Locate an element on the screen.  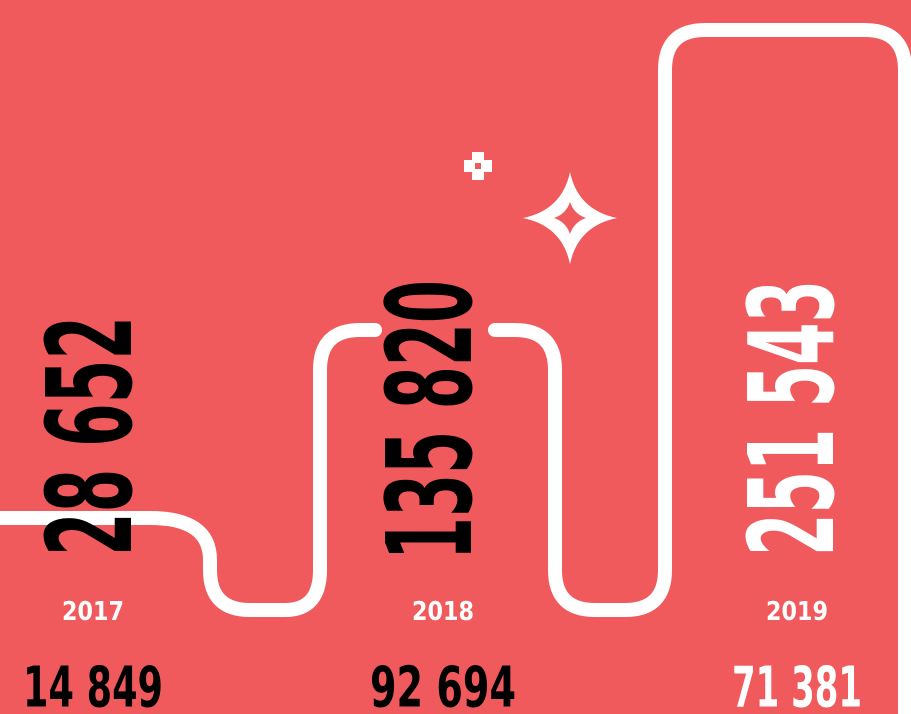
sparkle-small is located at coordinates (478, 166).